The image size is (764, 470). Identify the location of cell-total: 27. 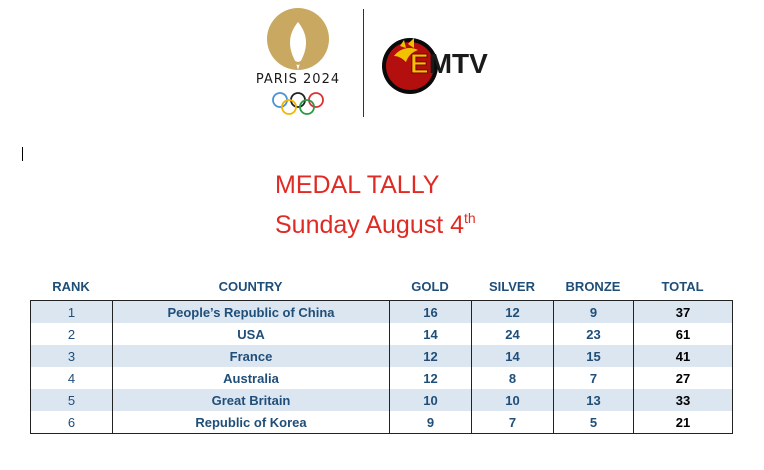
(683, 378).